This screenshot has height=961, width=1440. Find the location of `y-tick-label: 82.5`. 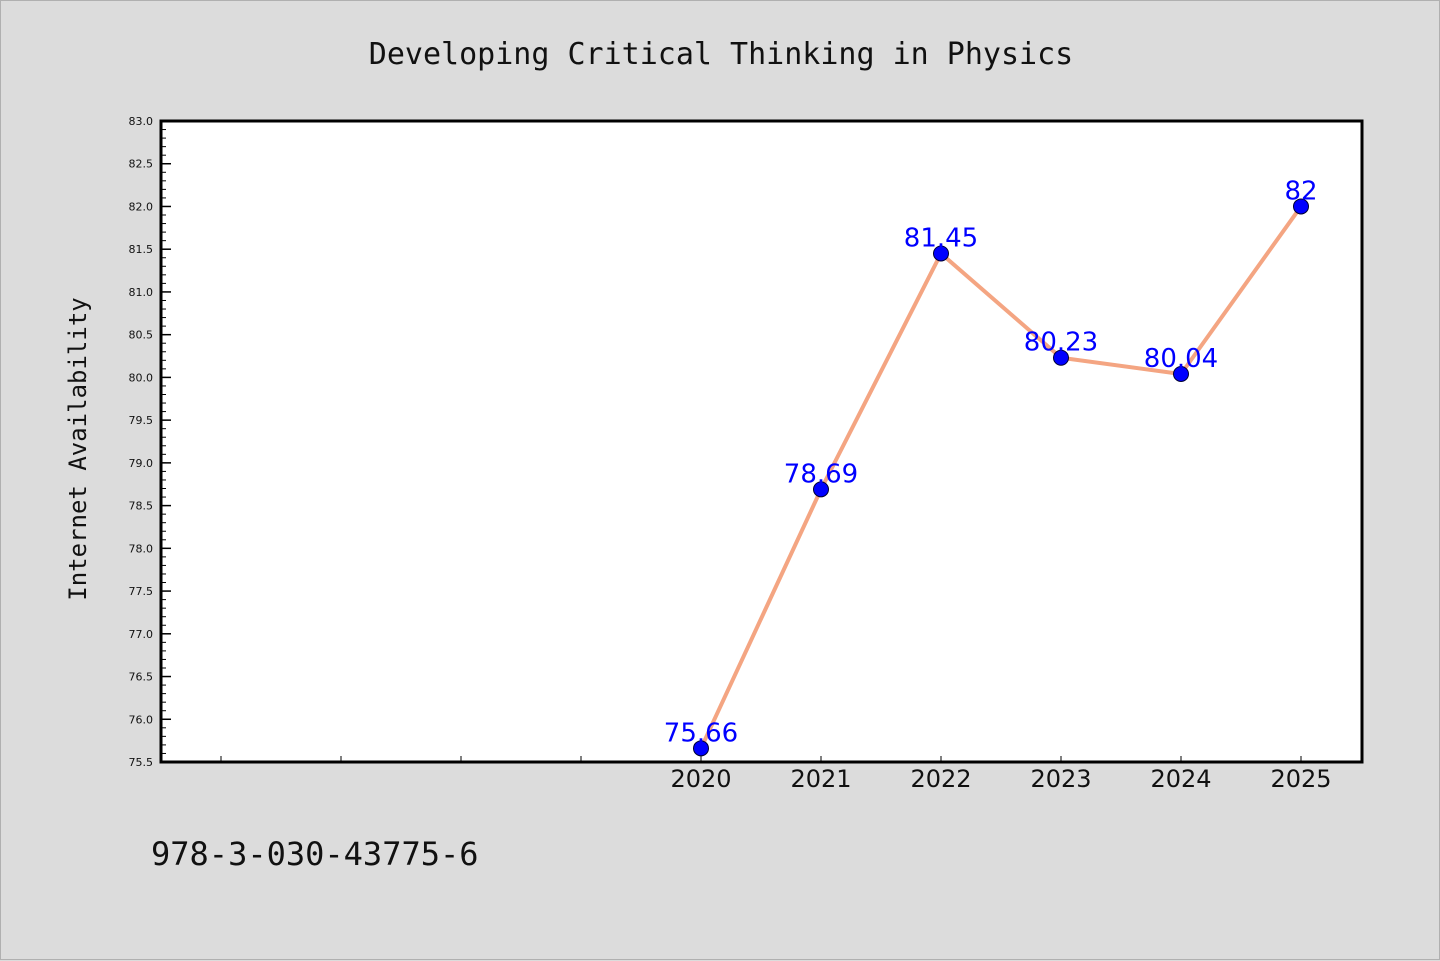

y-tick-label: 82.5 is located at coordinates (141, 164).